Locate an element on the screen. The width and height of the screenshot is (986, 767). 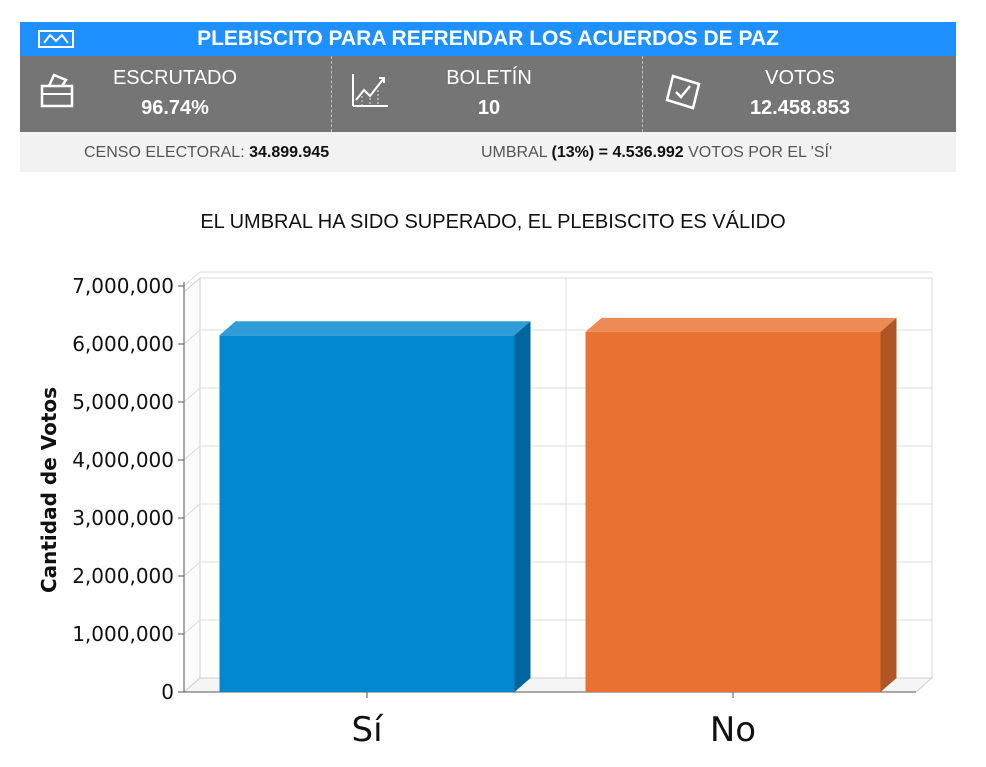
stat-boletin: BOLETÍN 10 is located at coordinates (487, 94).